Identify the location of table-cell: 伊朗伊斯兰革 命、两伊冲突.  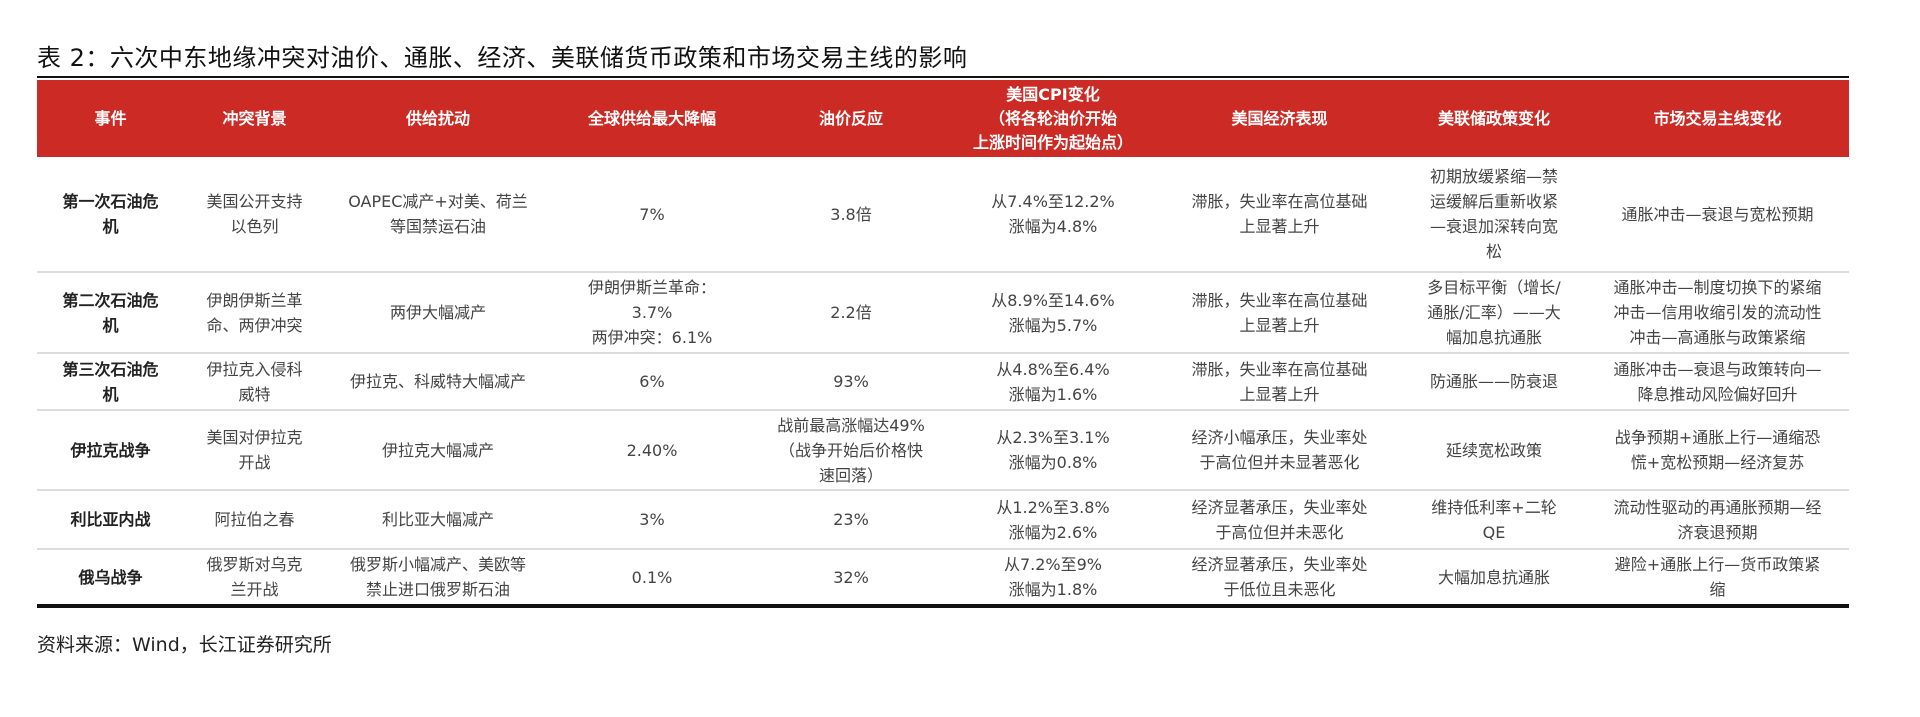
(254, 313).